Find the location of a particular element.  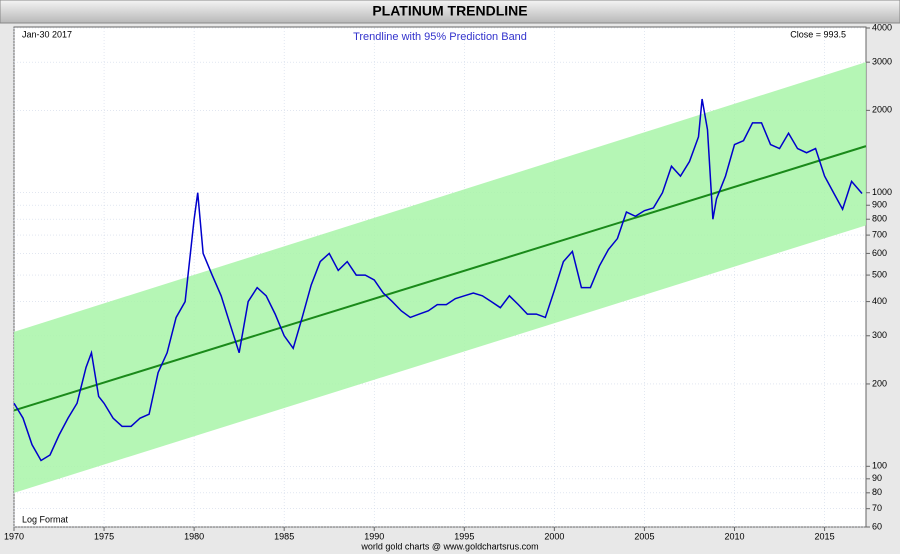

x-tick-label: 2010 is located at coordinates (734, 536).